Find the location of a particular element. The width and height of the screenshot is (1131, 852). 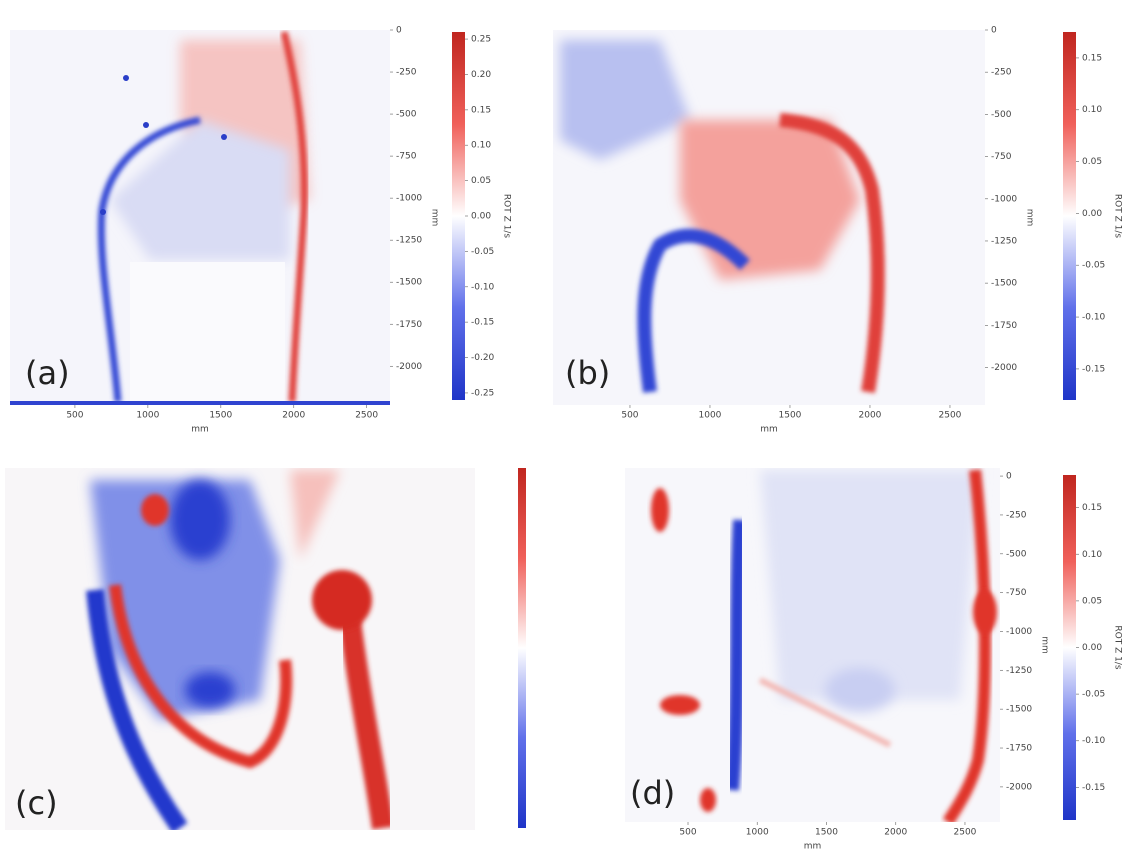

colorbar-tick-label: -0.25 is located at coordinates (482, 393).